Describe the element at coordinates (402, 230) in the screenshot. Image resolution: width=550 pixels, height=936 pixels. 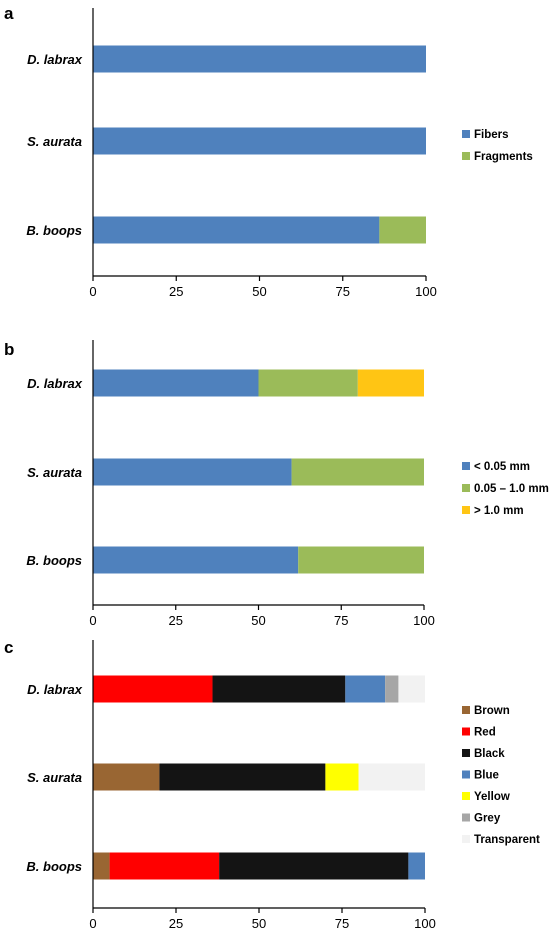
I see `bar-fragments-b-boops` at that location.